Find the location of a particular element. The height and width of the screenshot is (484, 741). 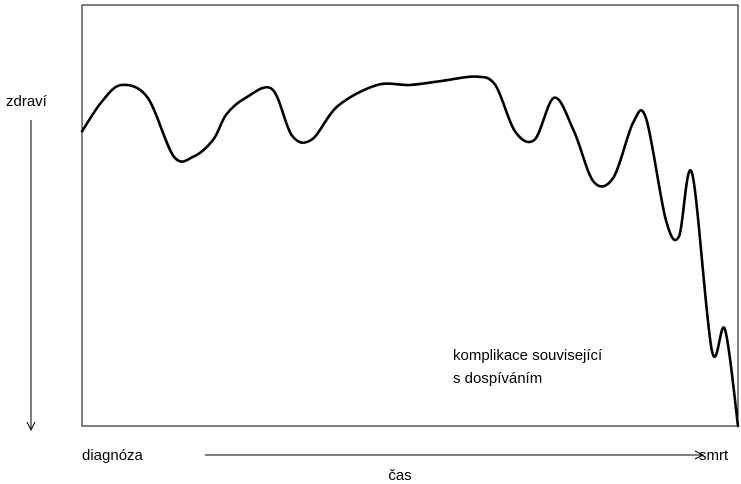

x-axis-label: čas is located at coordinates (399, 475).